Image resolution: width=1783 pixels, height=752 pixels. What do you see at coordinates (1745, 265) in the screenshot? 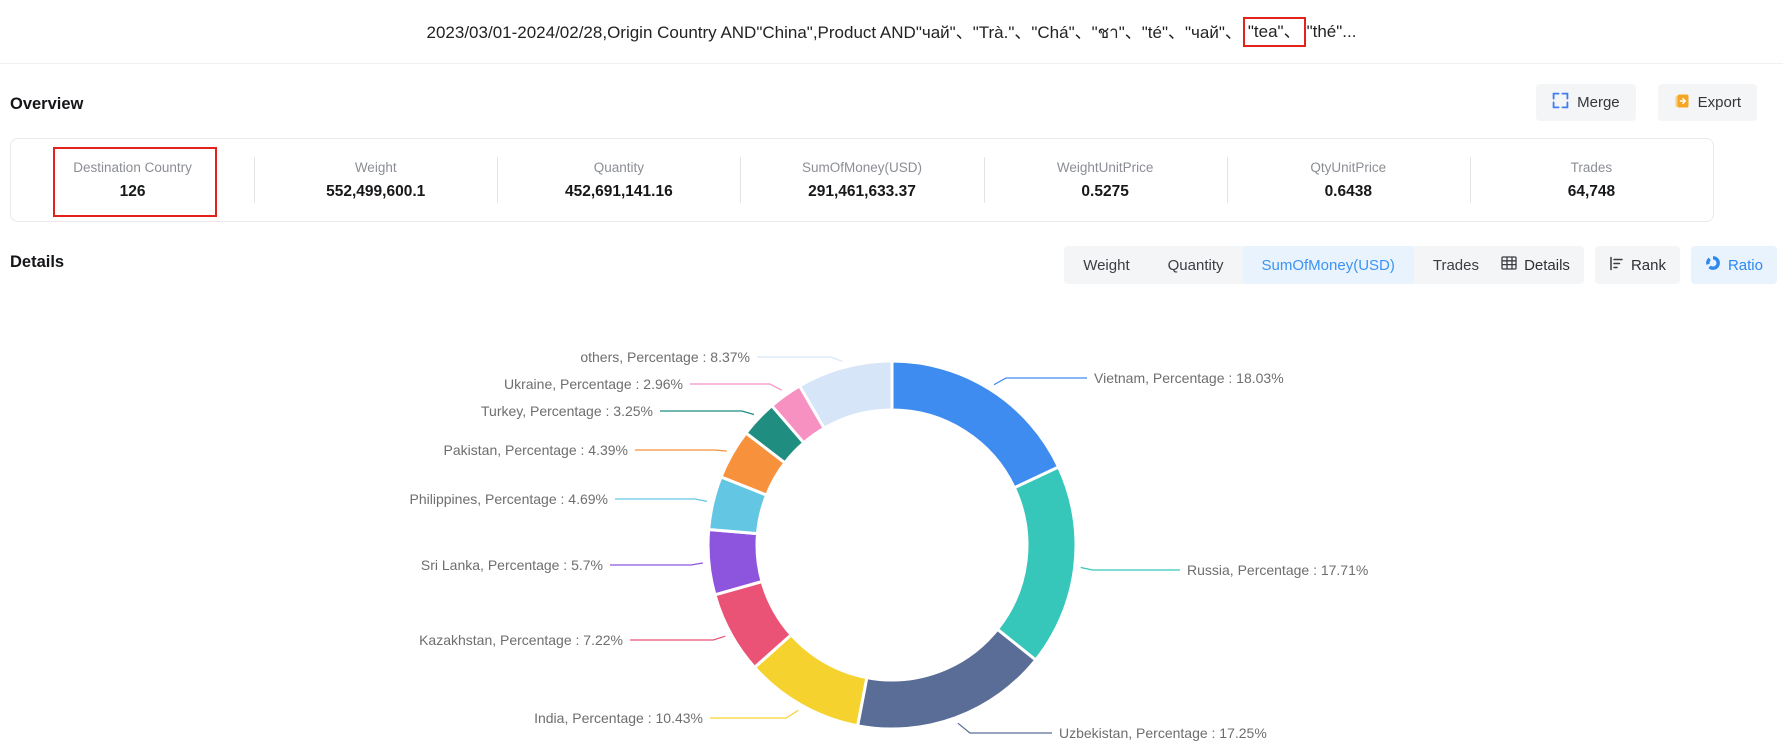
I see `view-button-label: Ratio` at bounding box center [1745, 265].